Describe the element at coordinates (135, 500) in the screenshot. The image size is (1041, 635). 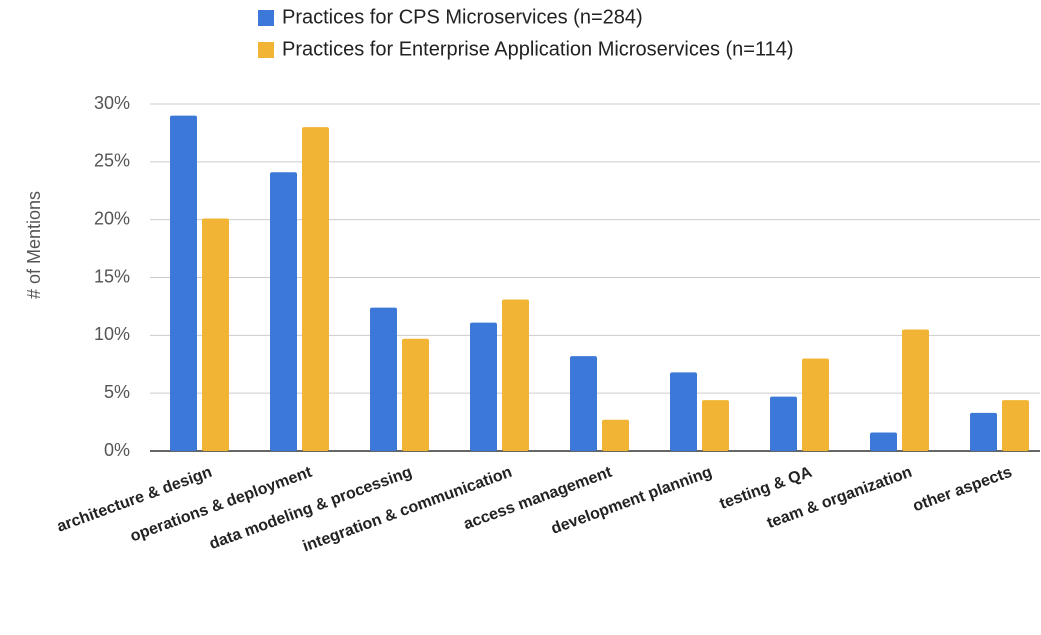
I see `x-tick-label: architecture & design` at that location.